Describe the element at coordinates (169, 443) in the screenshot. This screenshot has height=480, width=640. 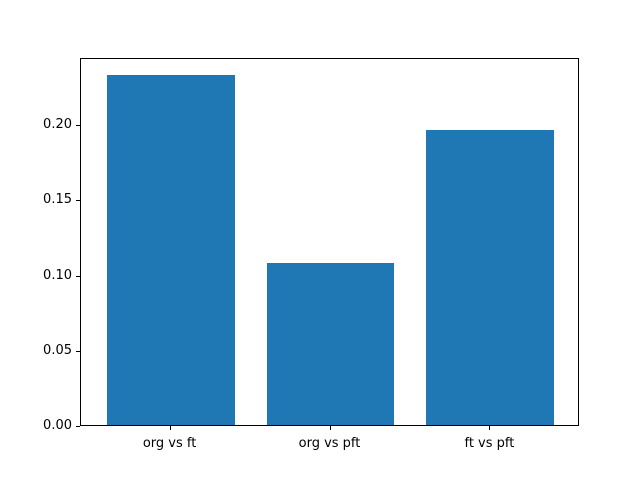
I see `x-tick-label-0: org vs ft` at that location.